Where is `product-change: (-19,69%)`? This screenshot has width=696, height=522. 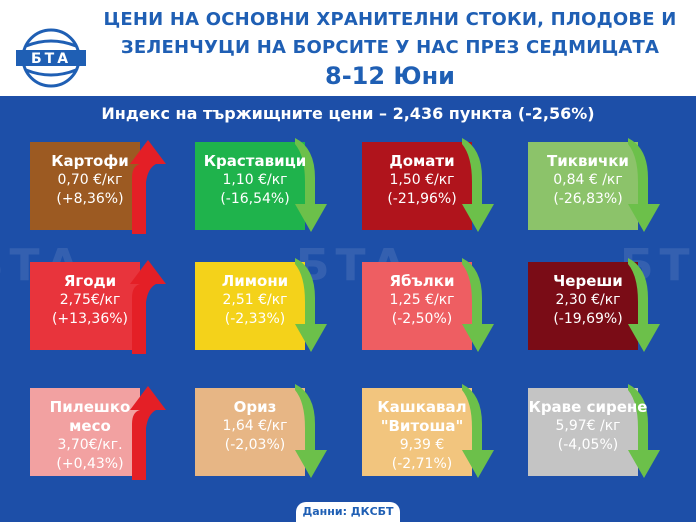 product-change: (-19,69%) is located at coordinates (588, 319).